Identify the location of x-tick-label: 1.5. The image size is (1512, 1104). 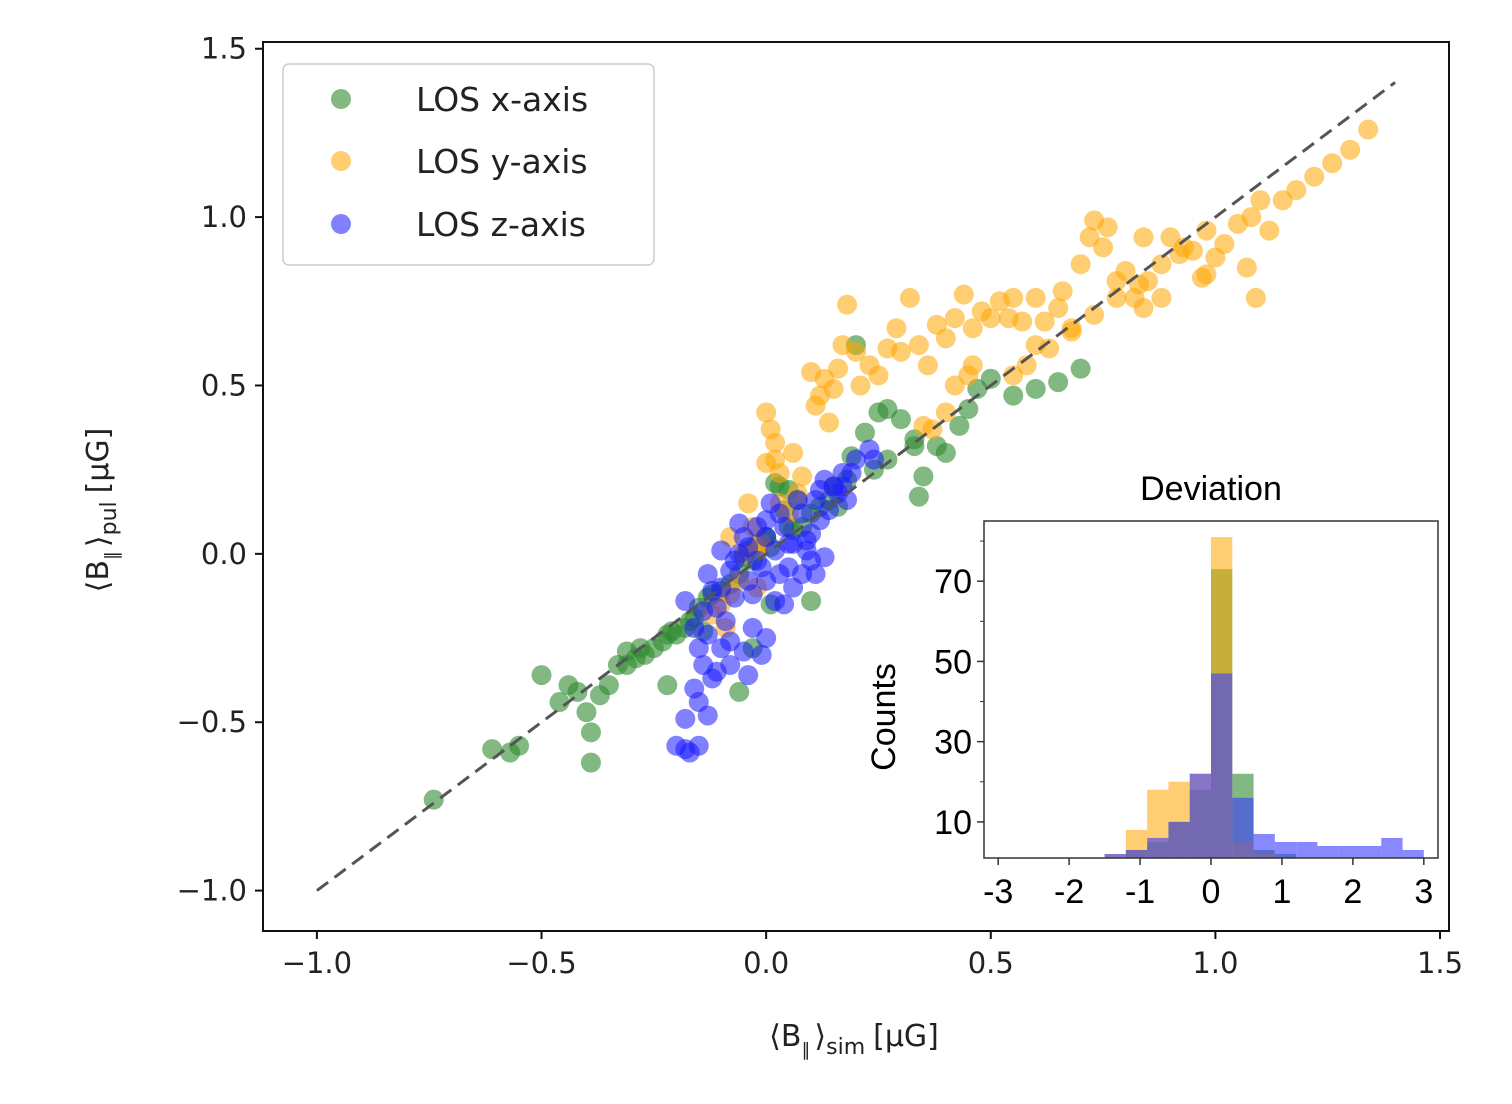
(1440, 963).